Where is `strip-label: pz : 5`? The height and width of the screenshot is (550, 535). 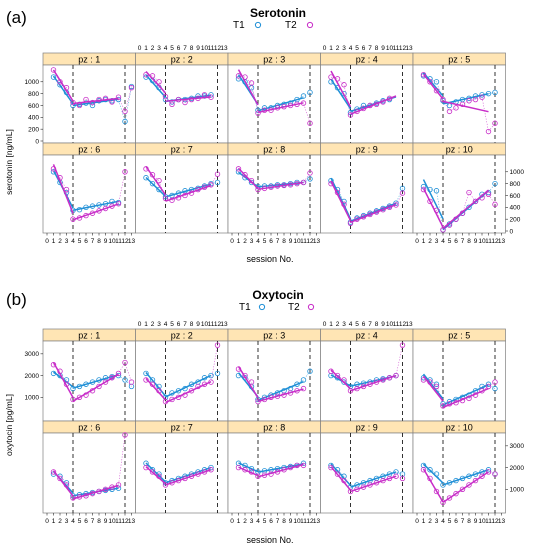
strip-label: pz : 5 is located at coordinates (459, 336).